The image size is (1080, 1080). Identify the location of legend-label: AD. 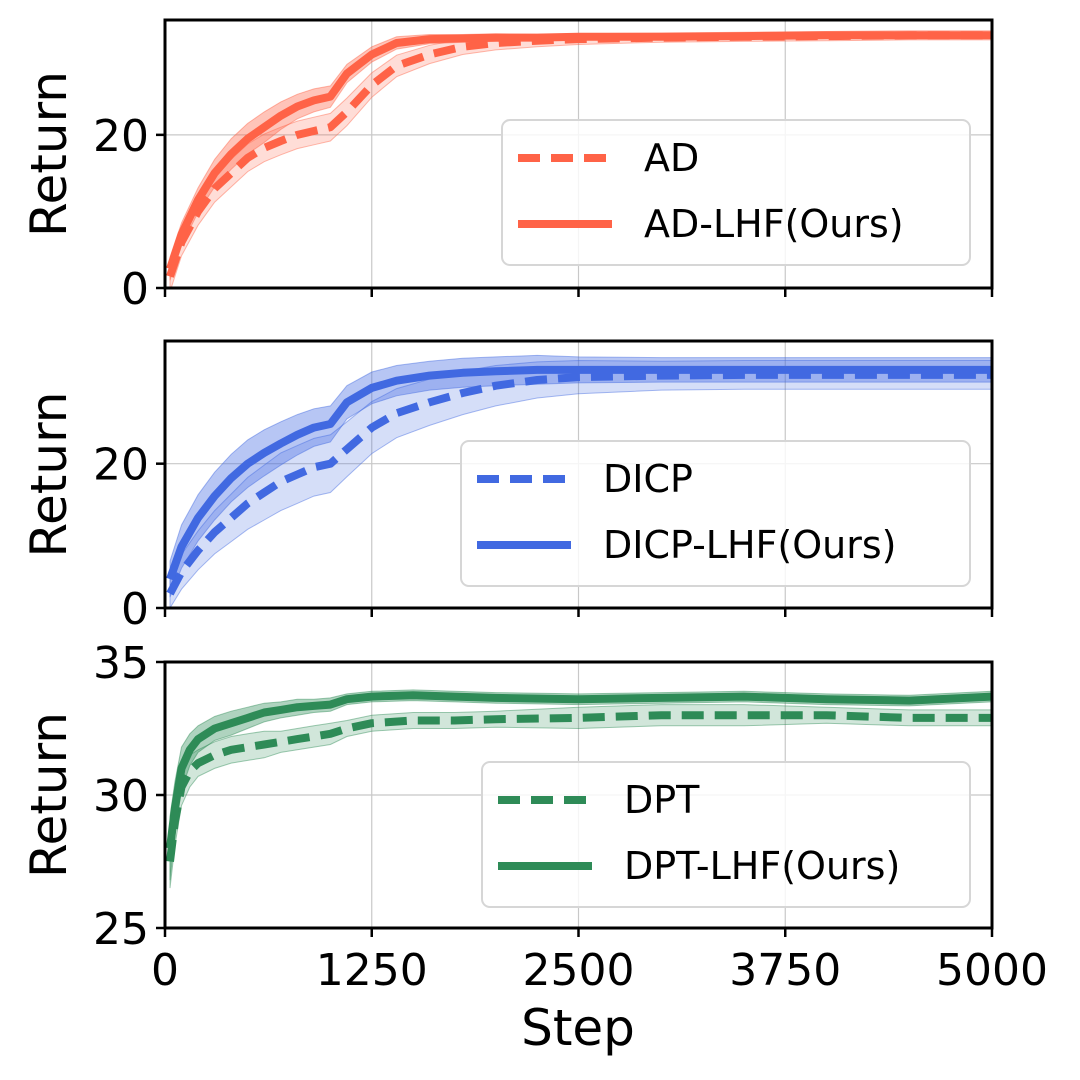
(671, 158).